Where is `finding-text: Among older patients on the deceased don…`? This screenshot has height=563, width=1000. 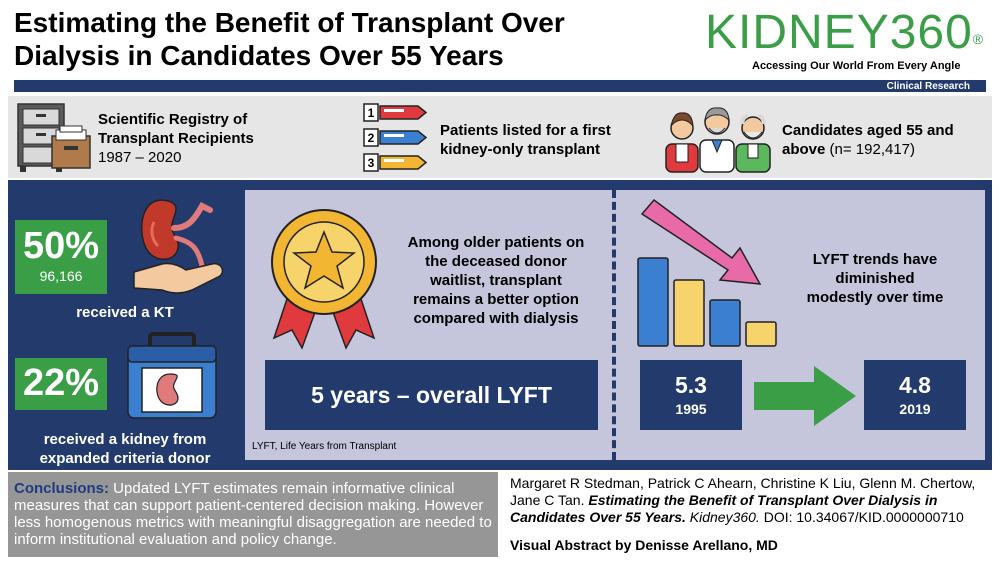
finding-text: Among older patients on the deceased don… is located at coordinates (496, 280).